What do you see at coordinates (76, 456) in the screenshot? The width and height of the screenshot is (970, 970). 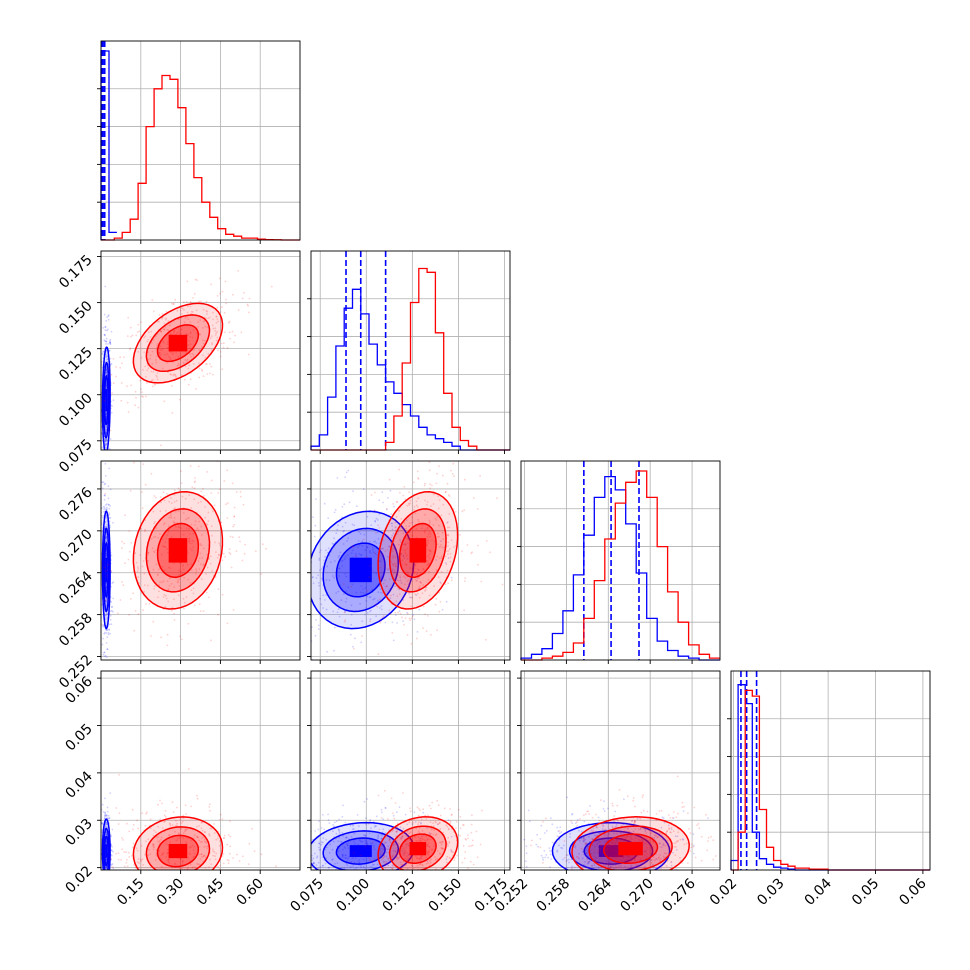 I see `y-tick-label: 0.075` at bounding box center [76, 456].